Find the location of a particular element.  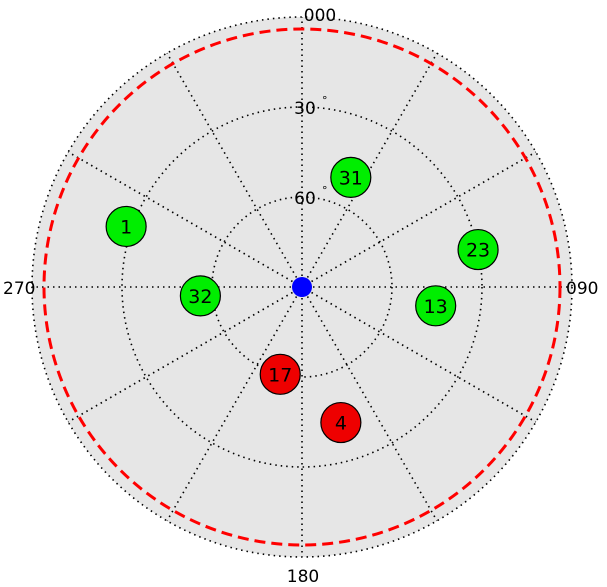

elevation-label-60: 60 is located at coordinates (305, 199).